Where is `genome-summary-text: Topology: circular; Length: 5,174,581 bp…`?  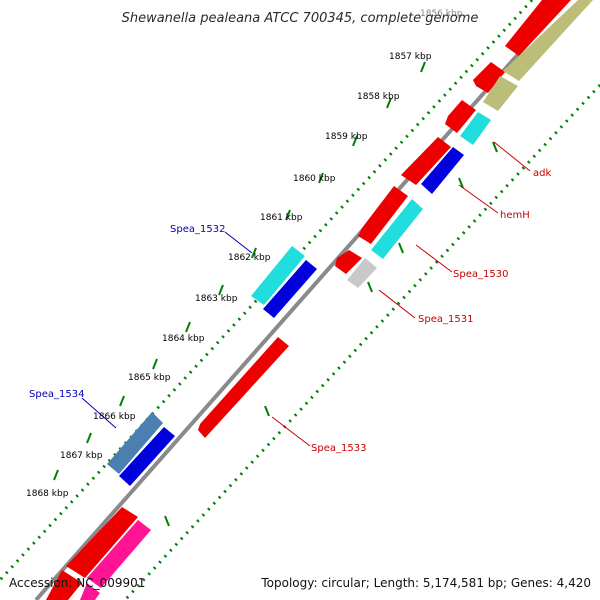
genome-summary-text: Topology: circular; Length: 5,174,581 bp… is located at coordinates (425, 583).